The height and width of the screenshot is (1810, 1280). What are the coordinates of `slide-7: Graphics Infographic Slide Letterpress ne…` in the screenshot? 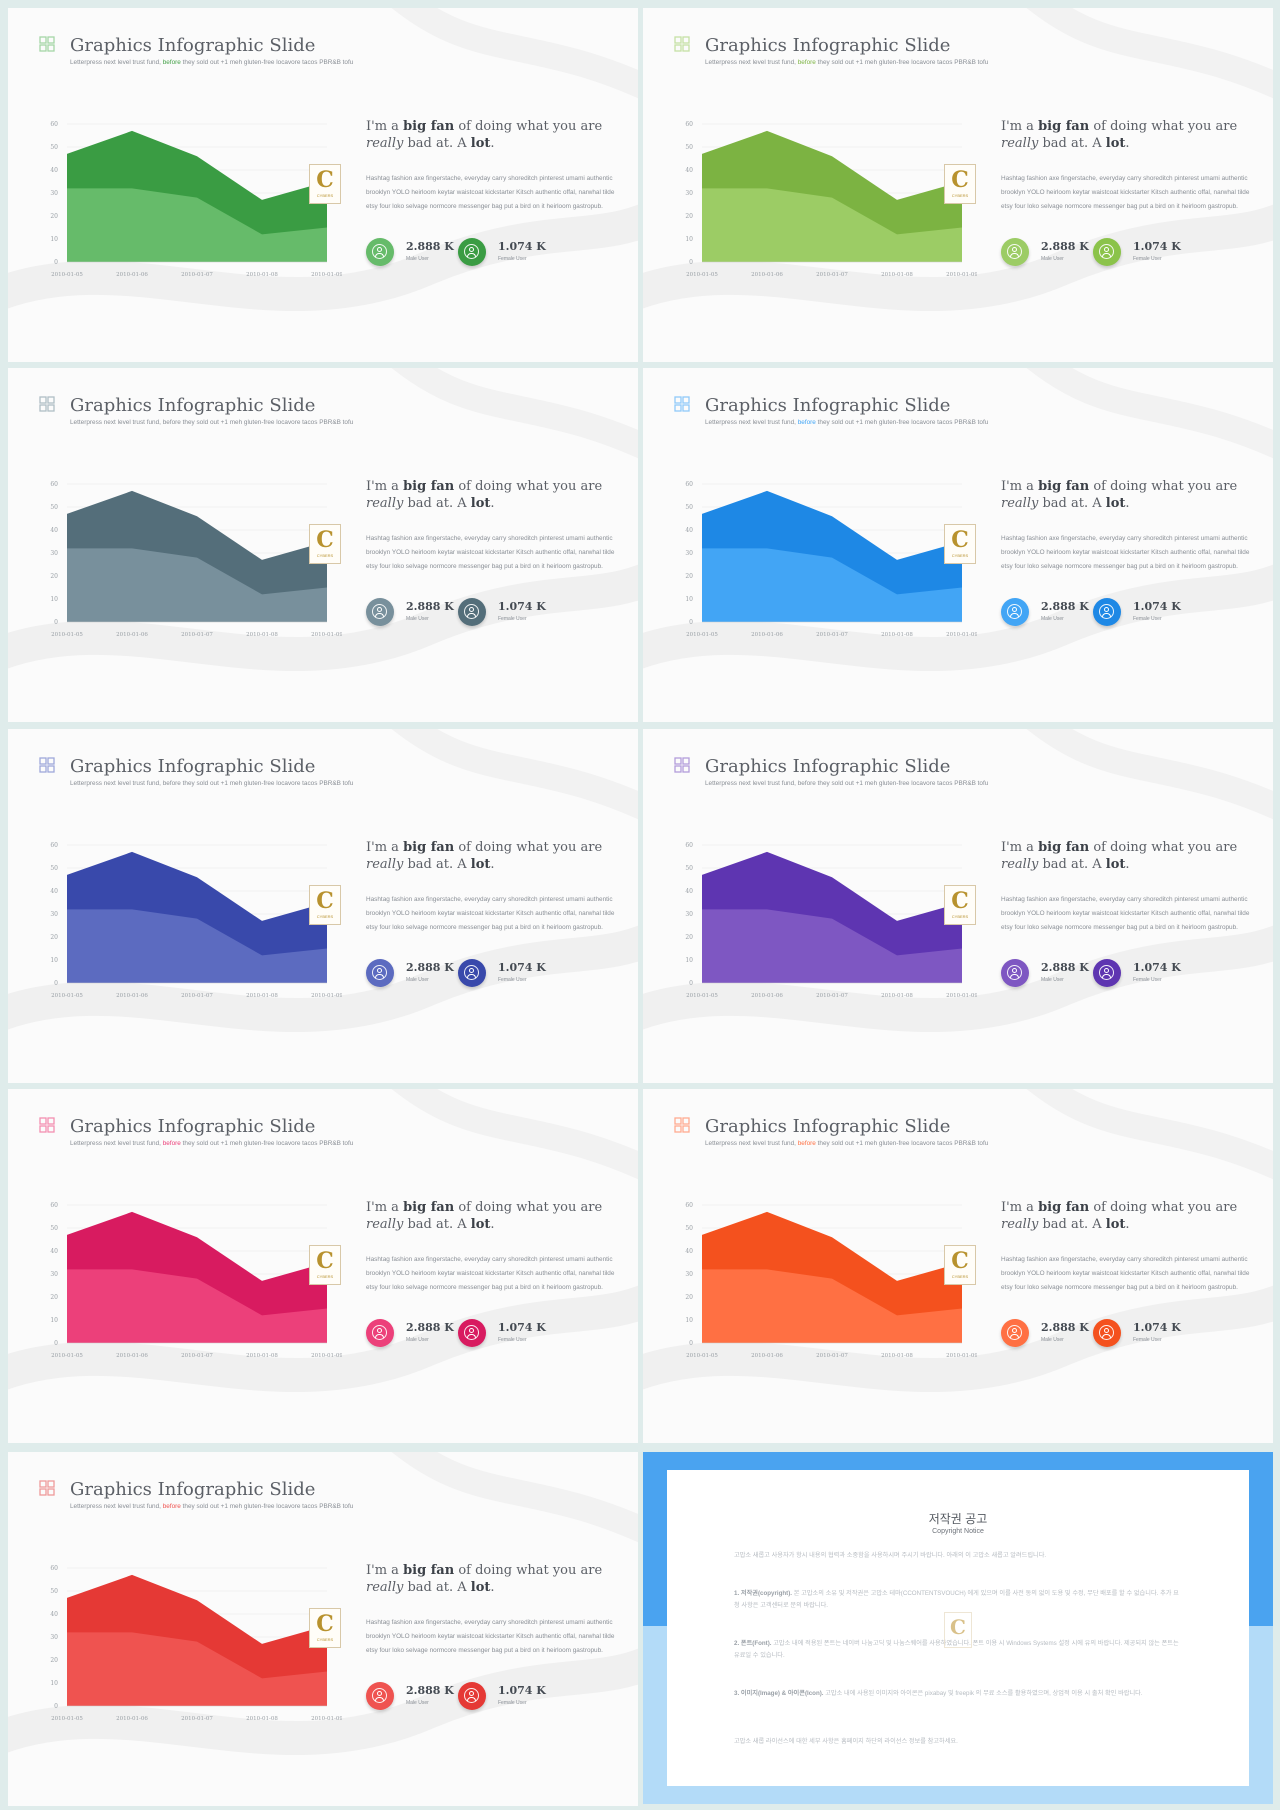 It's located at (323, 1266).